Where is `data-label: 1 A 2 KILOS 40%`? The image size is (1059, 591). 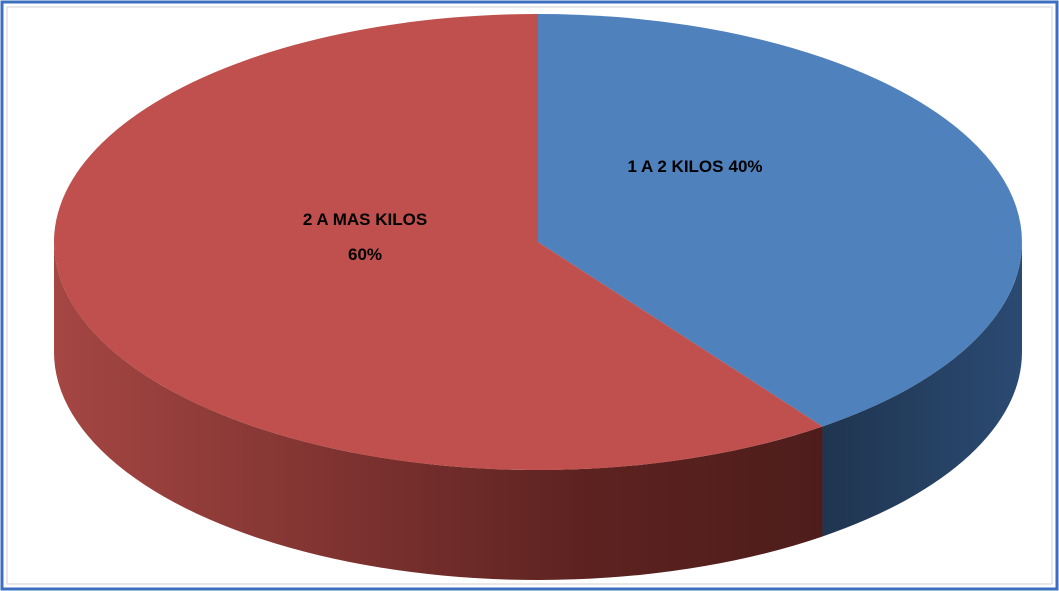 data-label: 1 A 2 KILOS 40% is located at coordinates (694, 166).